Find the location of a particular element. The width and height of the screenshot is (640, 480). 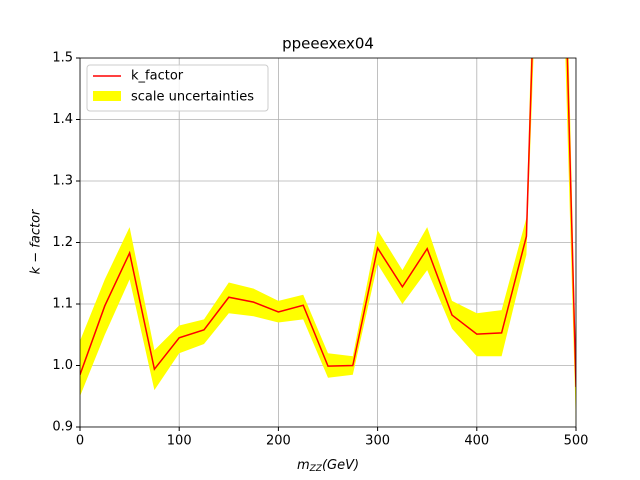

y-tick-label: 1.1 is located at coordinates (62, 304).